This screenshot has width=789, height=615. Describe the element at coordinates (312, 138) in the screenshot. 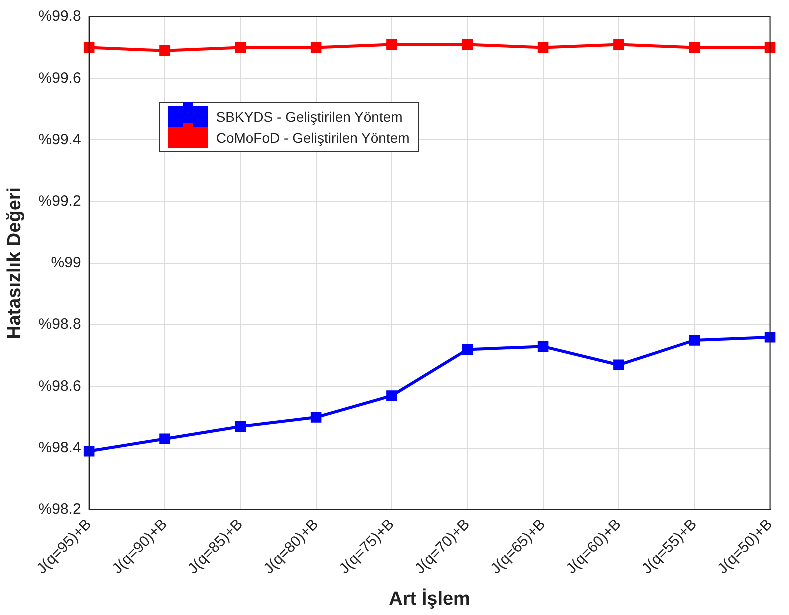

I see `legend-label: CoMoFoD - Geliştirilen Yöntem` at that location.